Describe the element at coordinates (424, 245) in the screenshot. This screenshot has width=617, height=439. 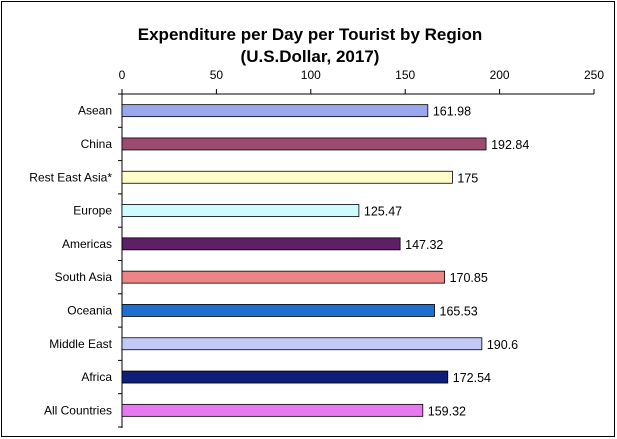
I see `data-label: 147.32` at that location.